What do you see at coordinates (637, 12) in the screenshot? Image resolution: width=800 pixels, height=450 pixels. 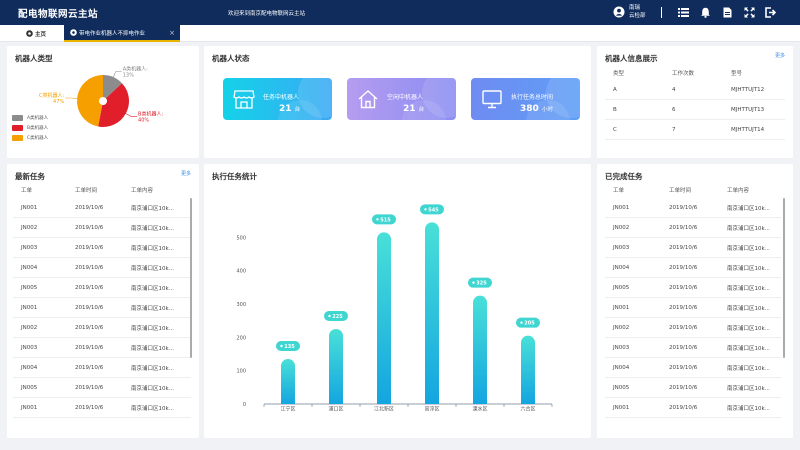 I see `user-info: 南瑞 云检部` at bounding box center [637, 12].